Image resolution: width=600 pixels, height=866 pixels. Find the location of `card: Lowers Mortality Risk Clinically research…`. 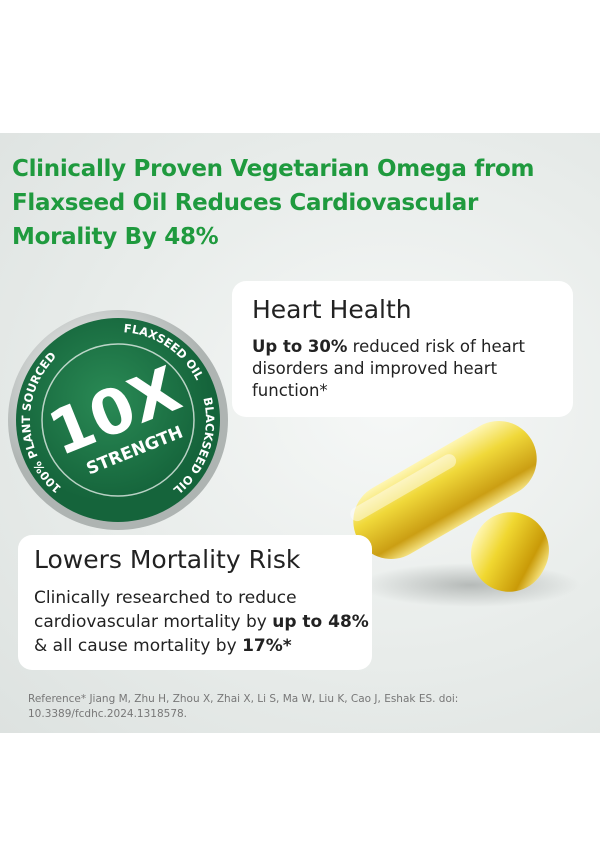

card: Lowers Mortality Risk Clinically research… is located at coordinates (195, 602).